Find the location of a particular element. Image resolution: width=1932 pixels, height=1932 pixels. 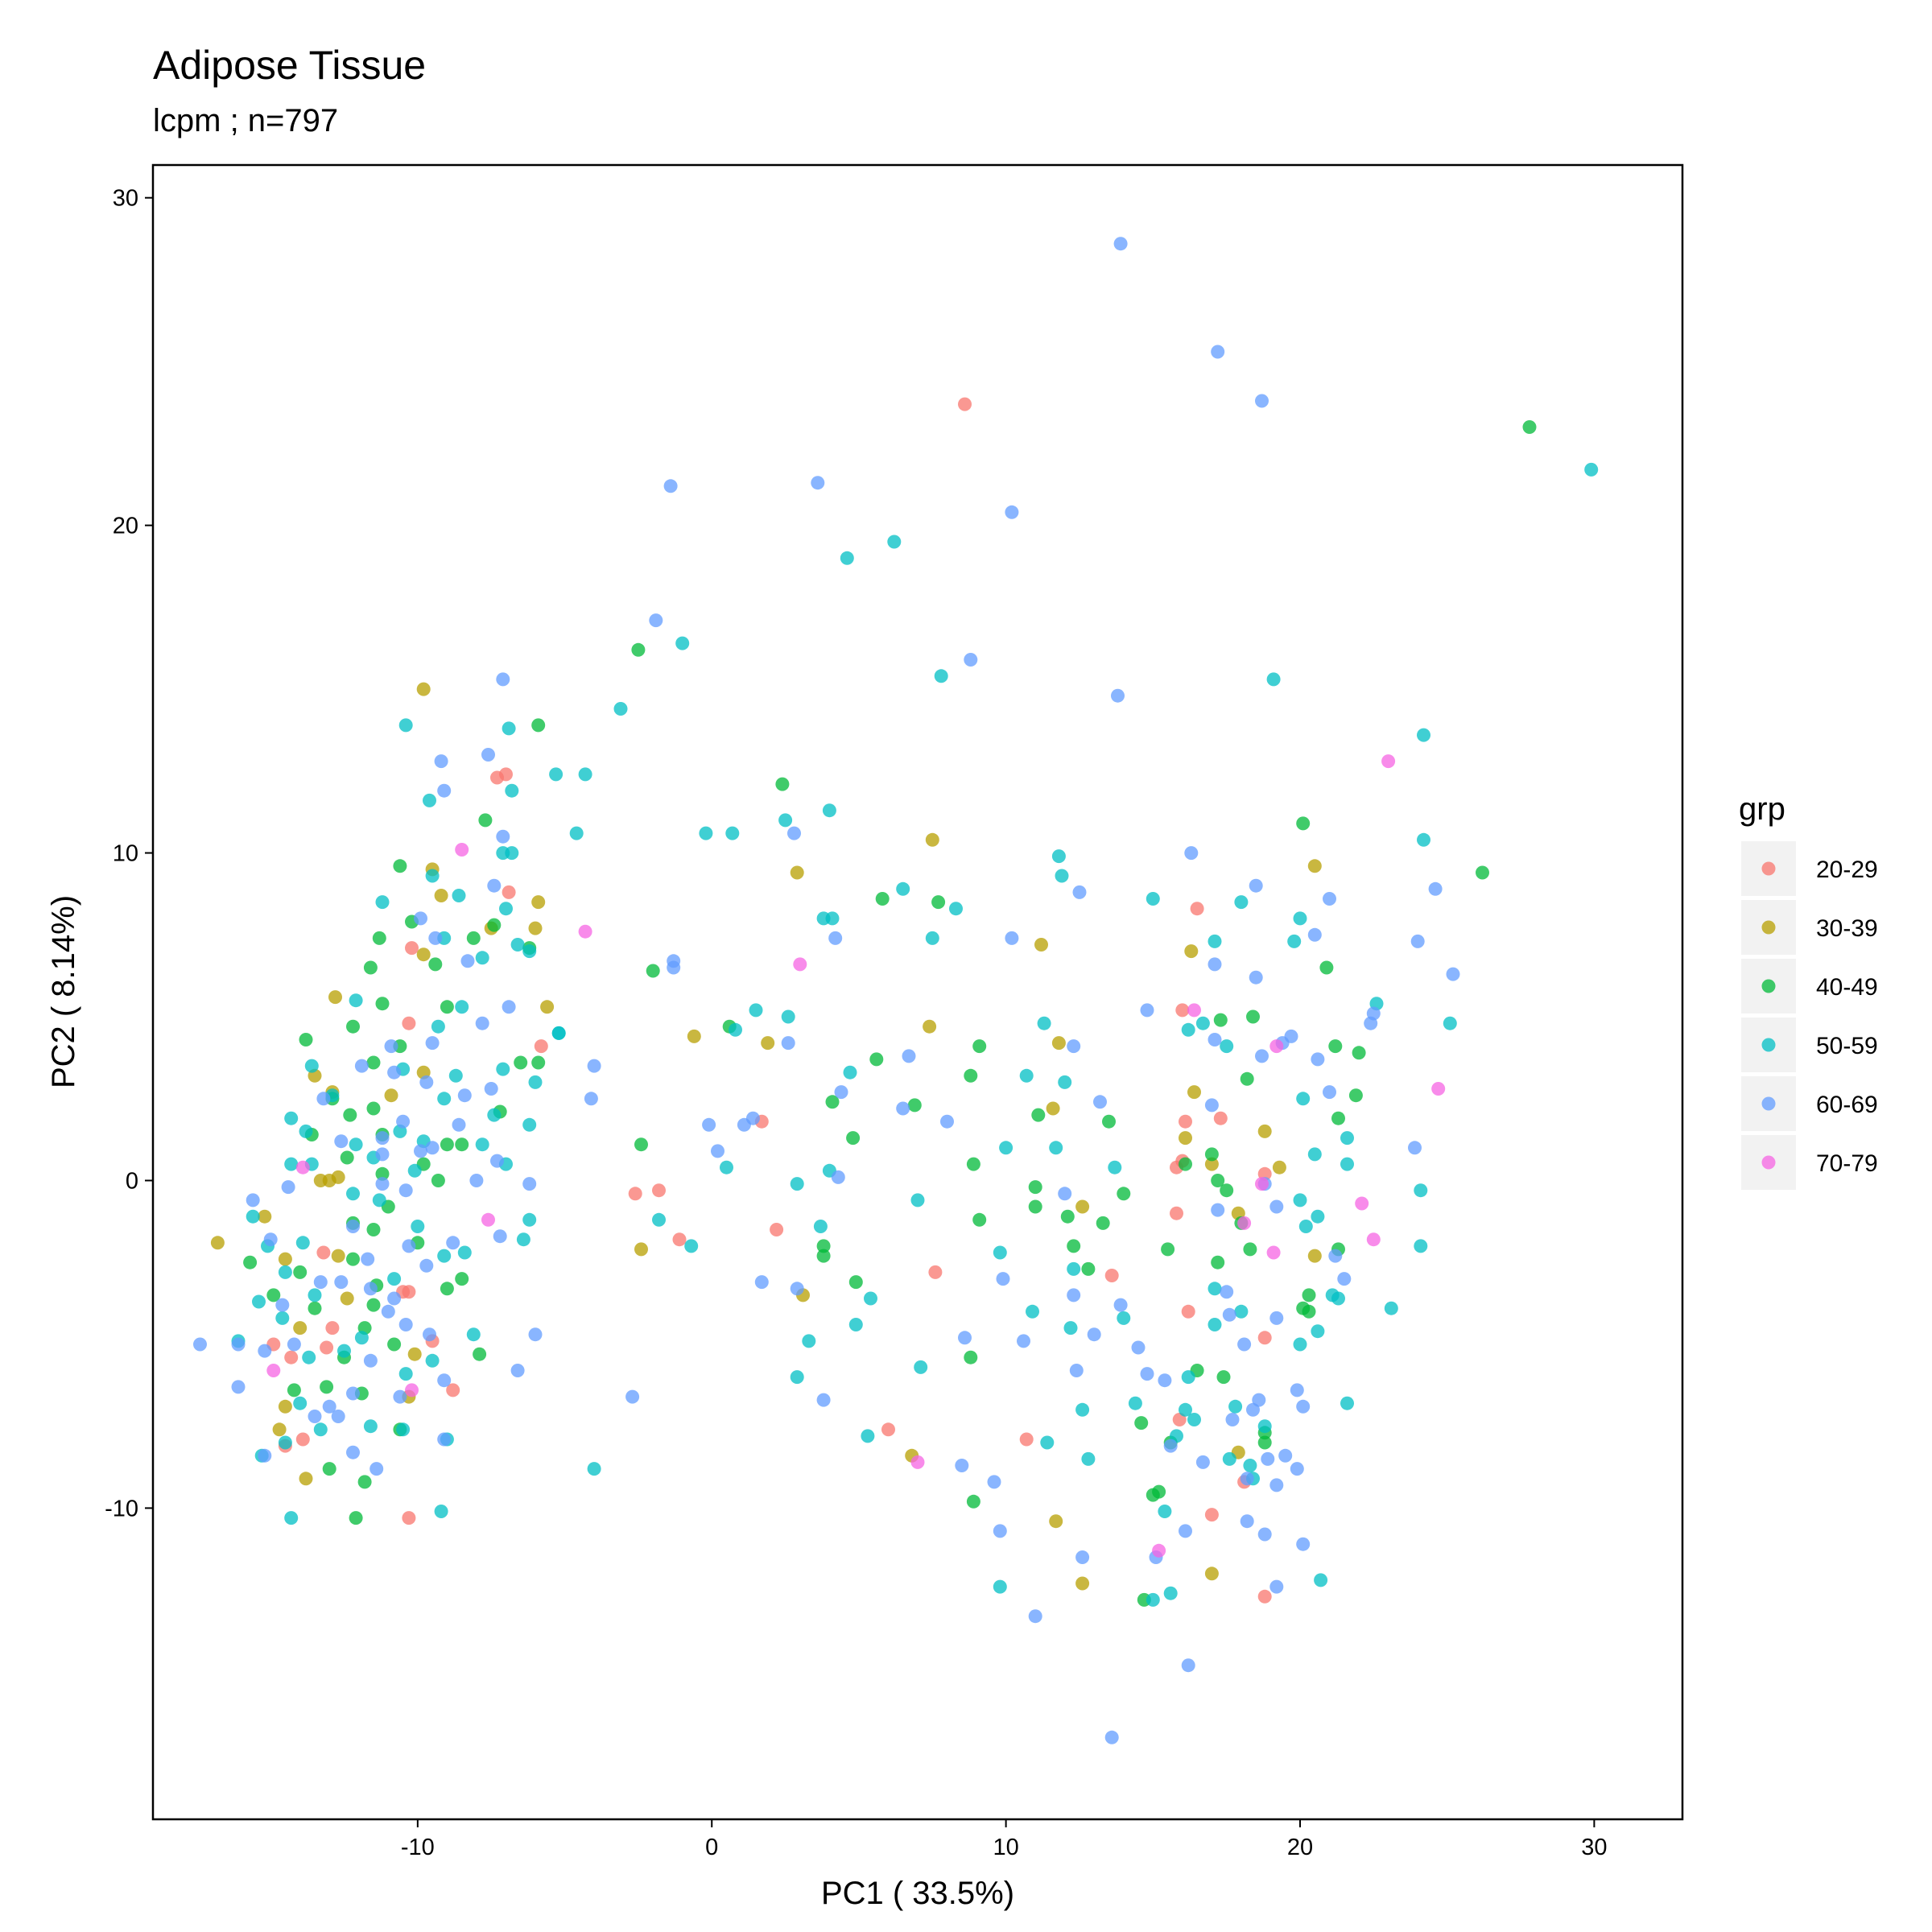

y-tick-label-2: 10 is located at coordinates (126, 854).